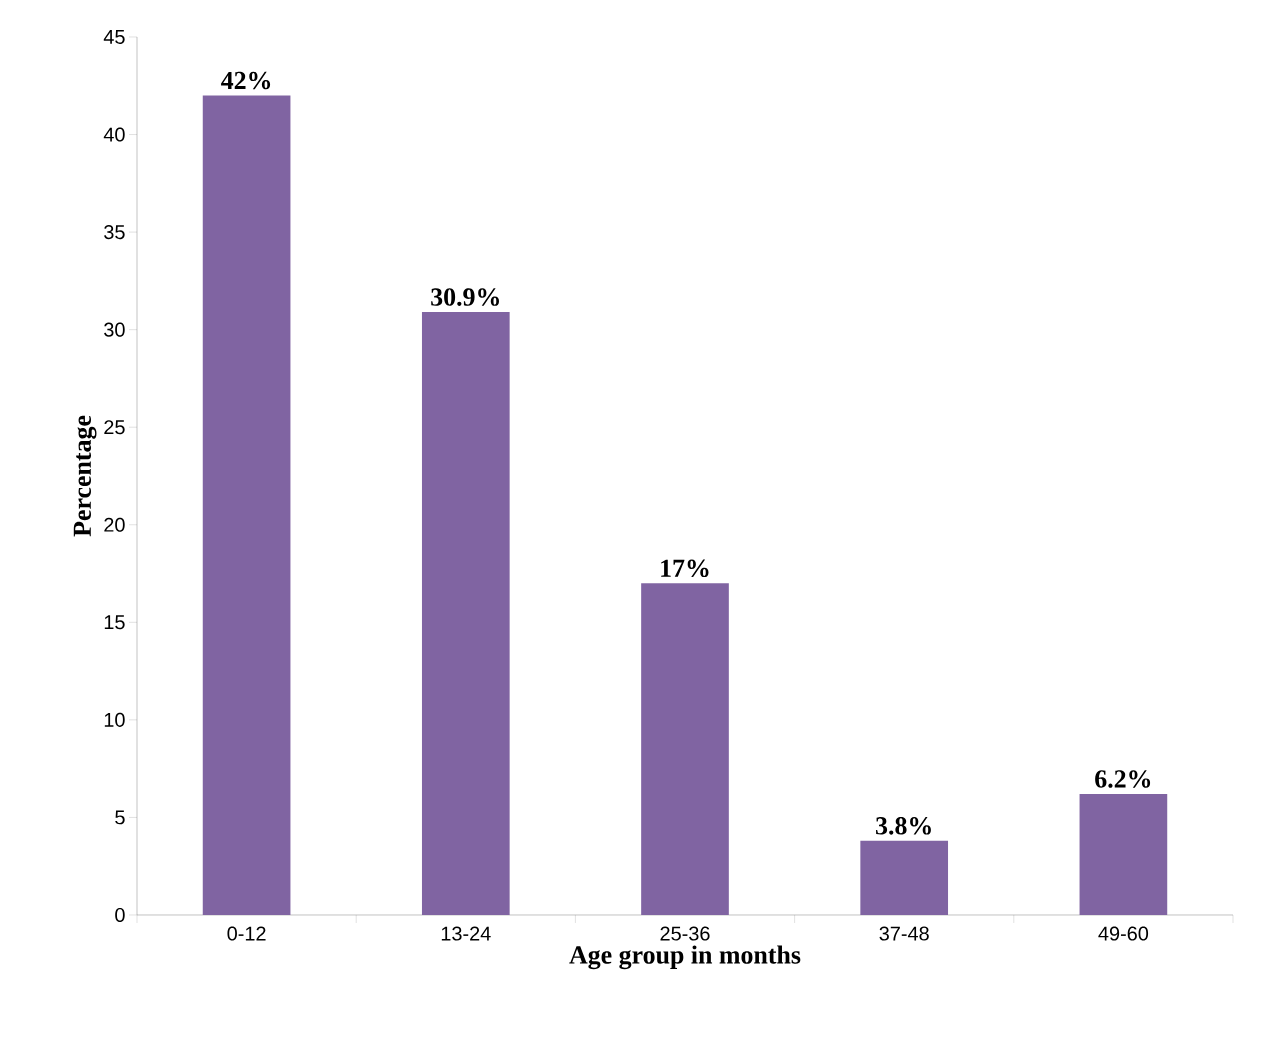 The image size is (1263, 1041). What do you see at coordinates (114, 622) in the screenshot?
I see `y-tick-label: 15` at bounding box center [114, 622].